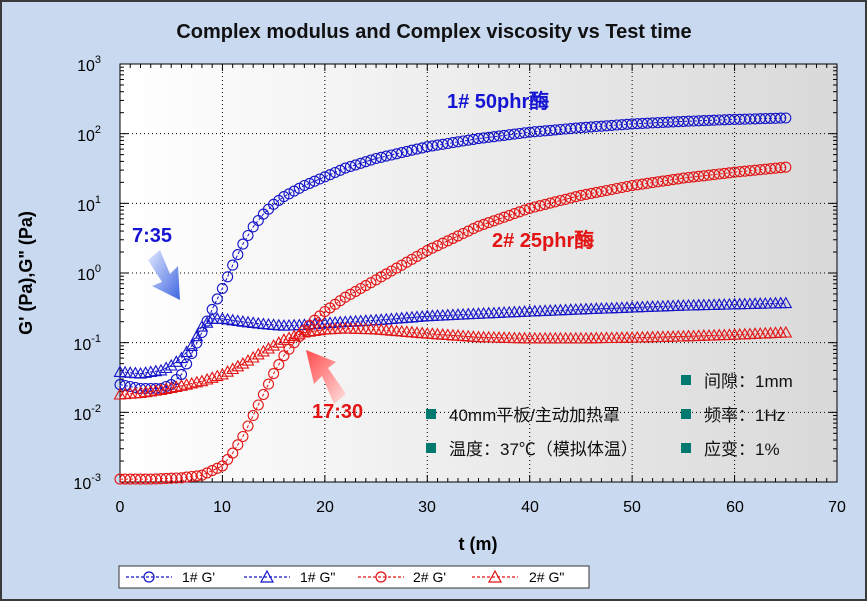 The width and height of the screenshot is (867, 601). I want to click on x-tick-label: 70, so click(837, 507).